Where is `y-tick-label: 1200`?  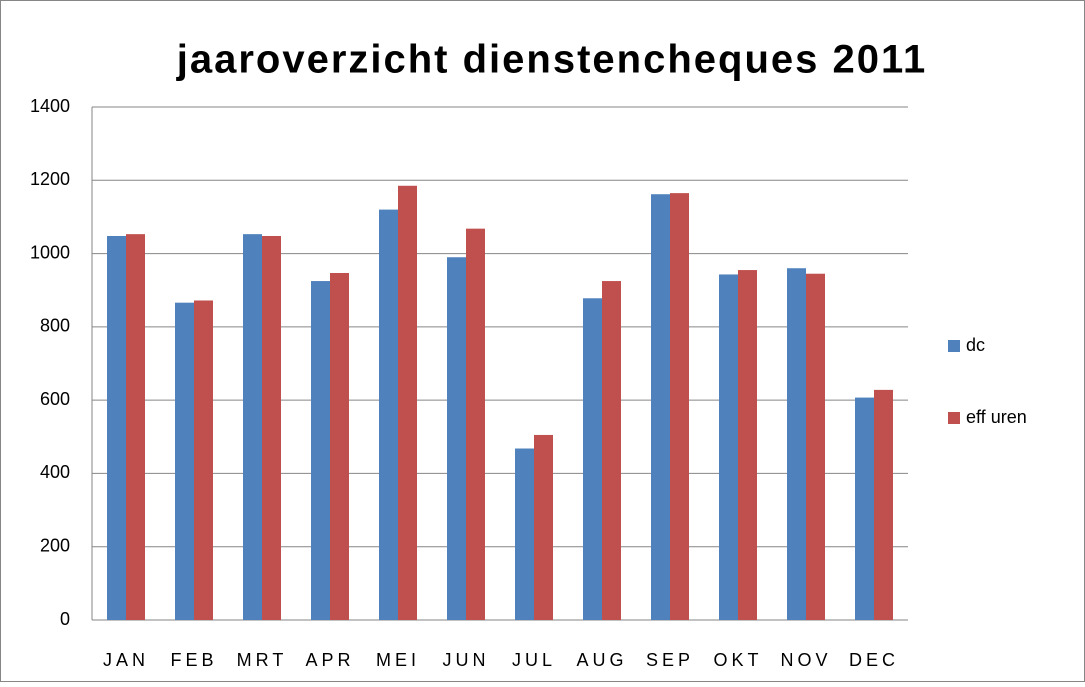 y-tick-label: 1200 is located at coordinates (50, 179).